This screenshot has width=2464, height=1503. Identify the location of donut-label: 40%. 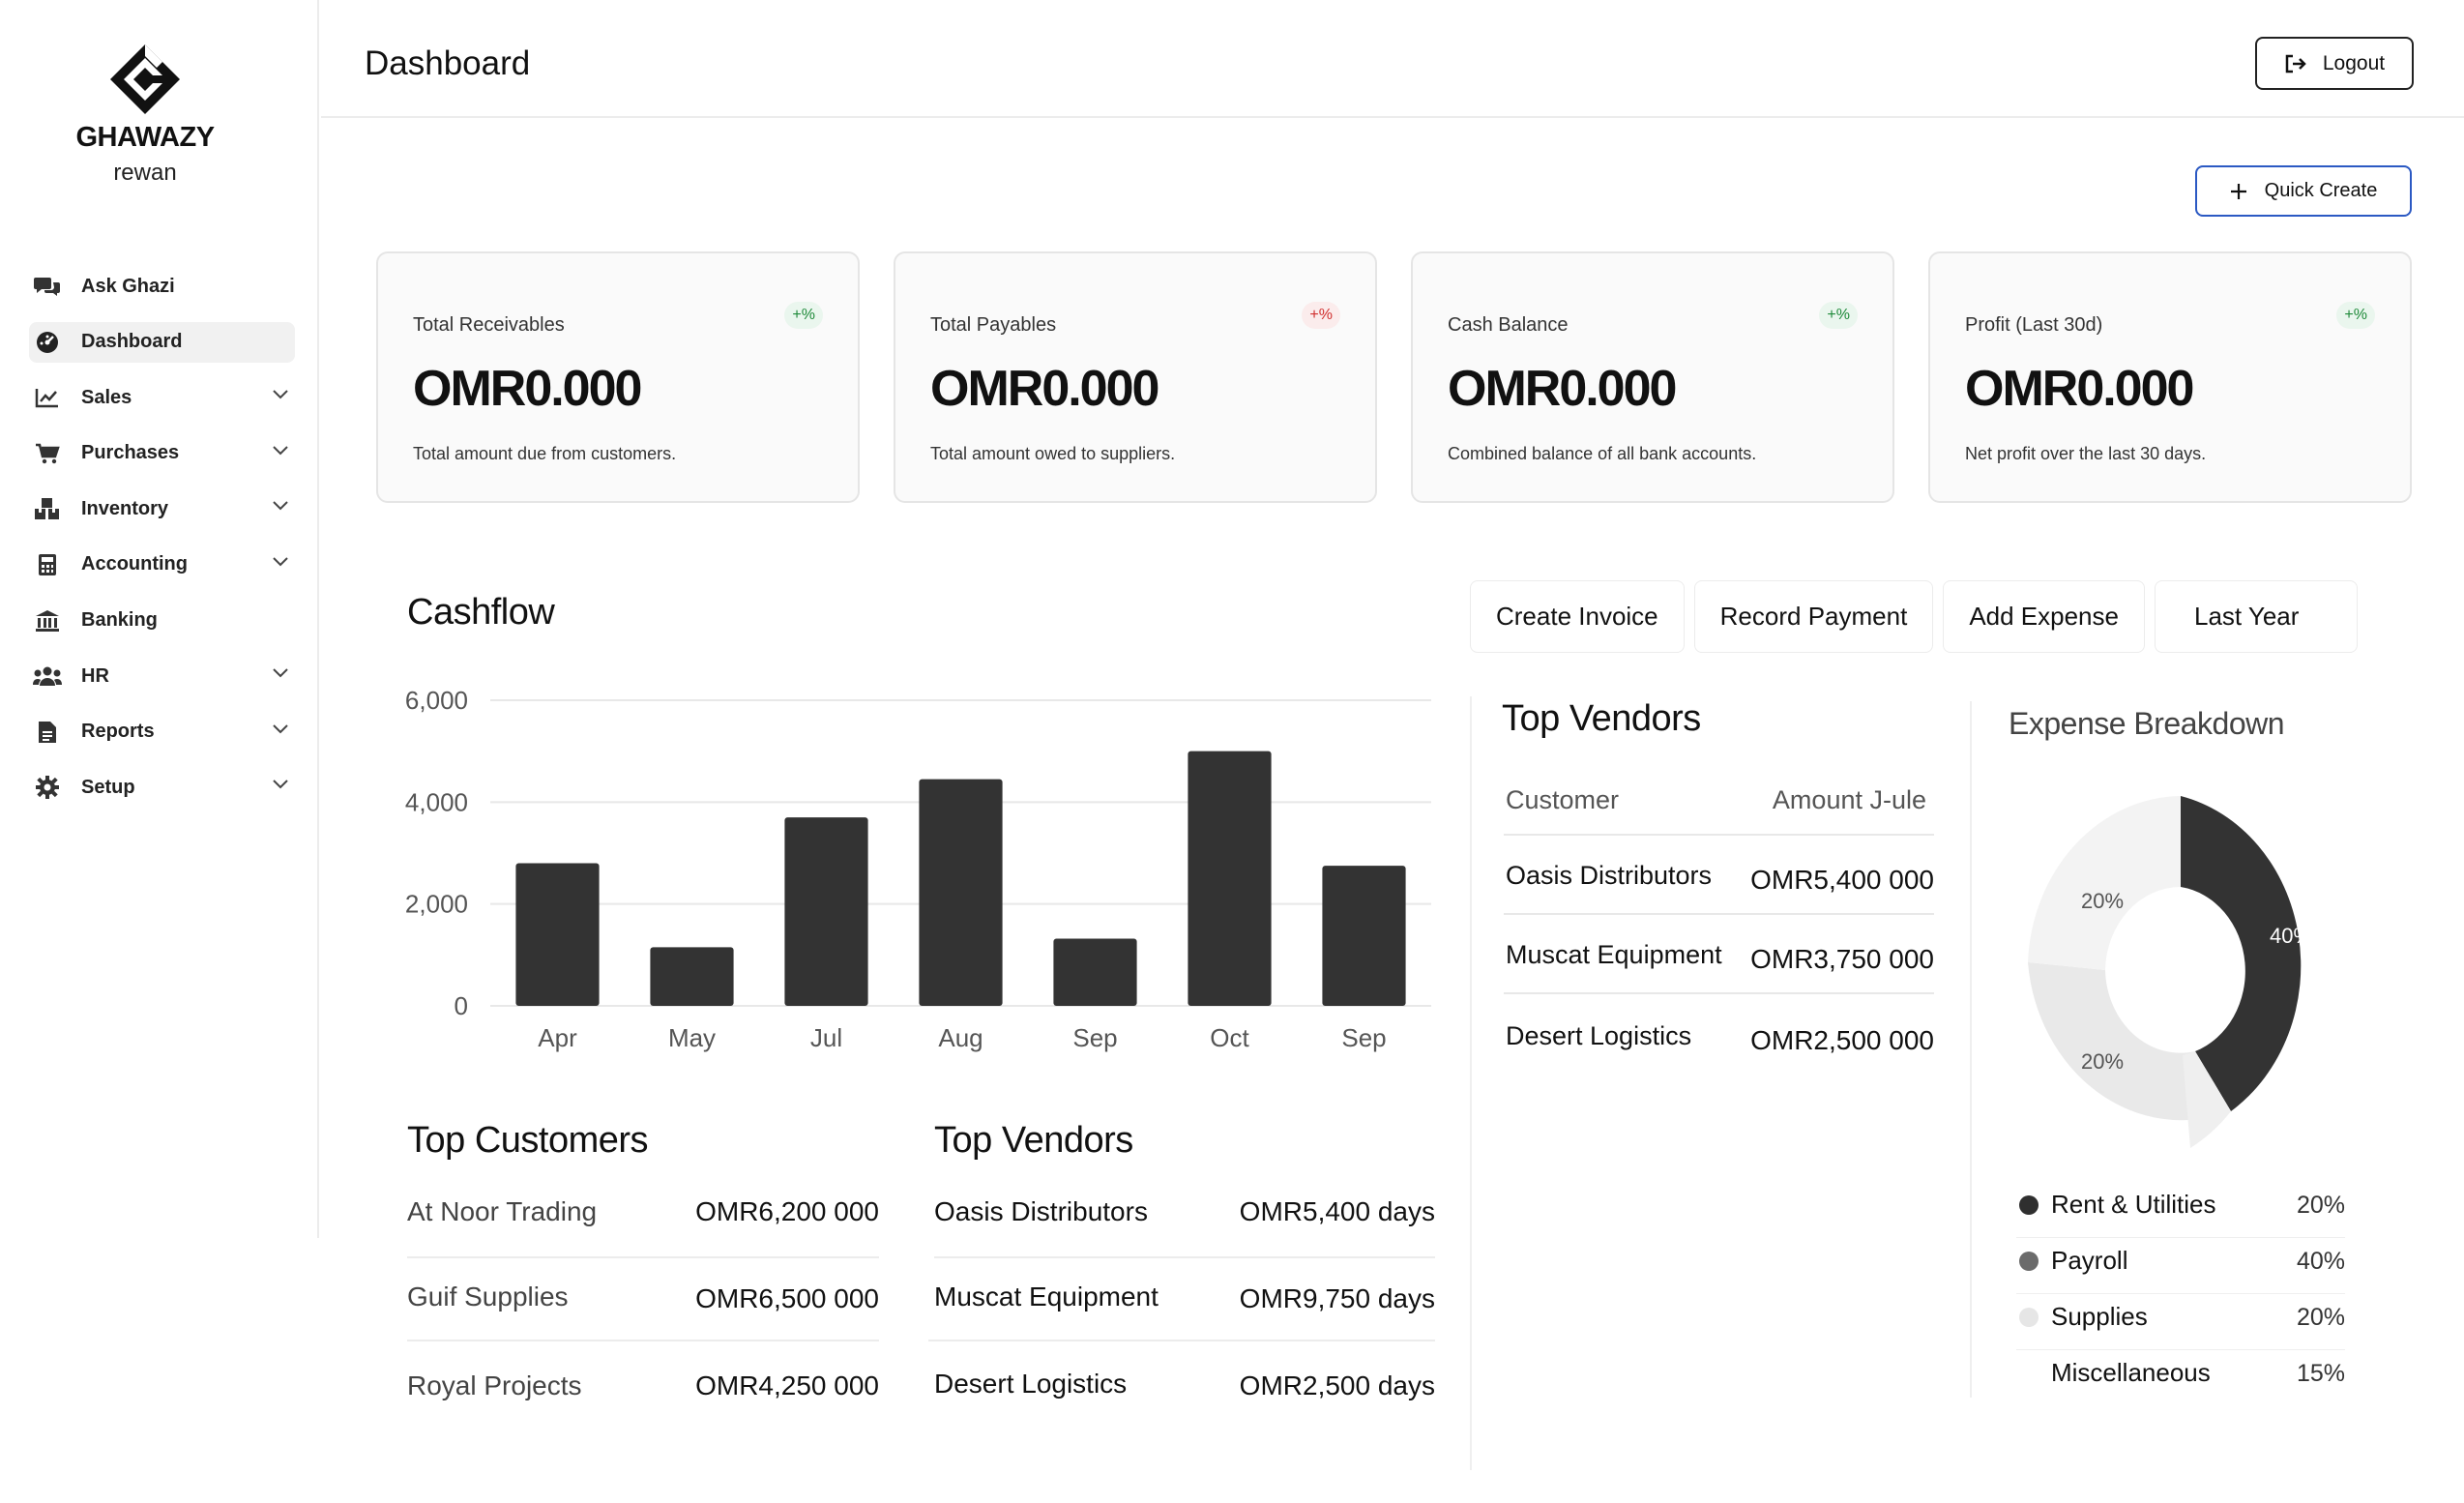
(2291, 936).